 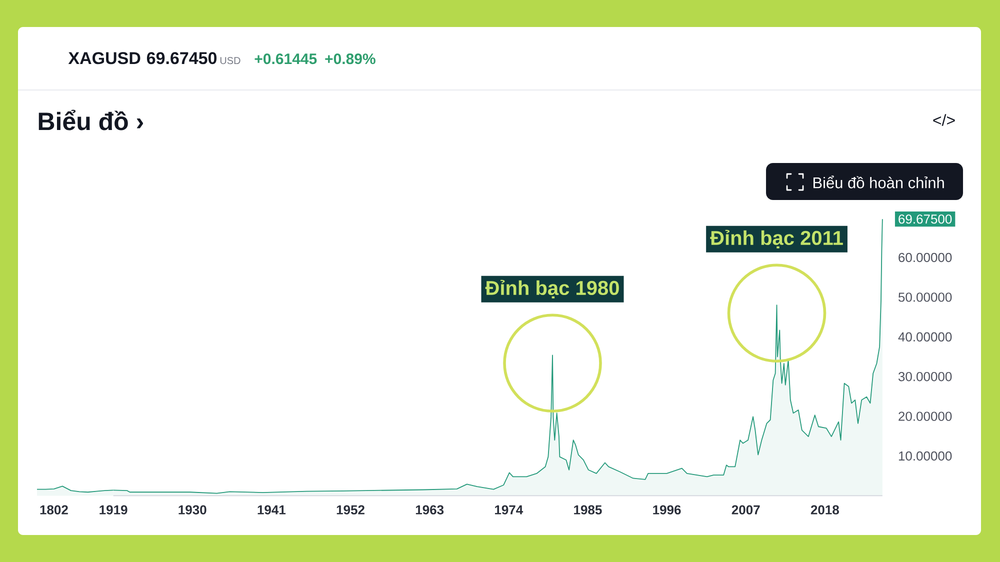 What do you see at coordinates (746, 509) in the screenshot?
I see `x-tick-label: 2007` at bounding box center [746, 509].